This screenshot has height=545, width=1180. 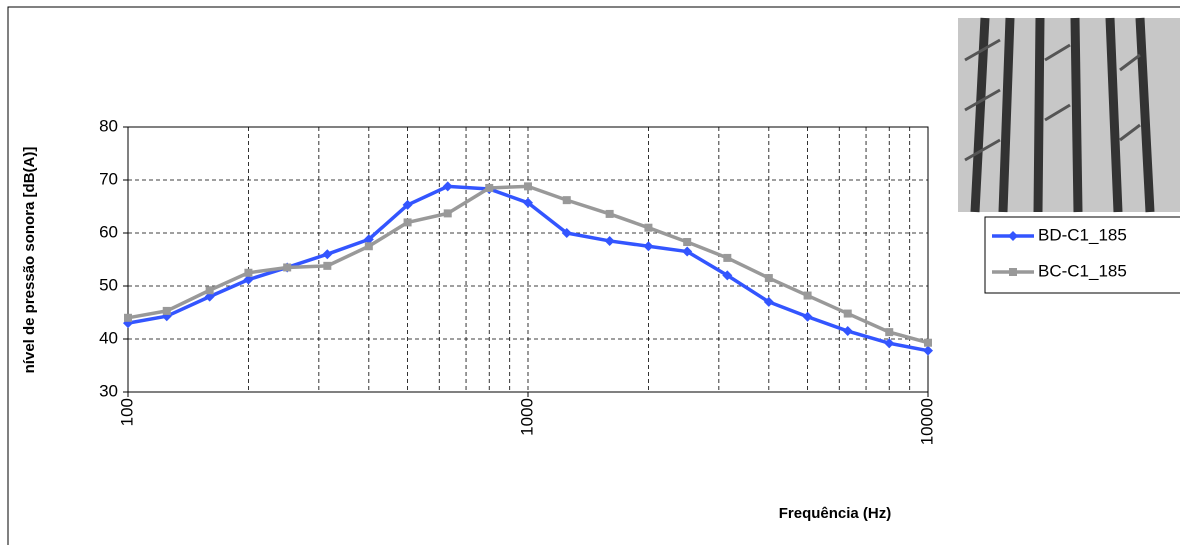 I want to click on y-tick-label: 80, so click(x=108, y=125).